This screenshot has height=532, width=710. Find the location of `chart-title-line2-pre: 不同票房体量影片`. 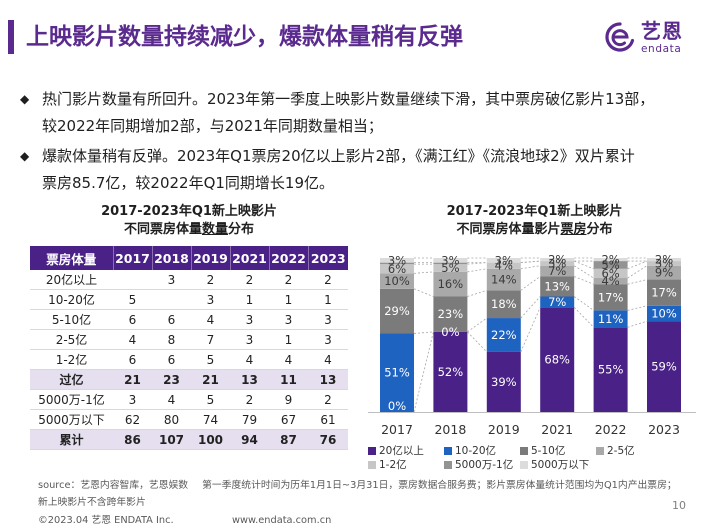

chart-title-line2-pre: 不同票房体量影片 is located at coordinates (508, 229).